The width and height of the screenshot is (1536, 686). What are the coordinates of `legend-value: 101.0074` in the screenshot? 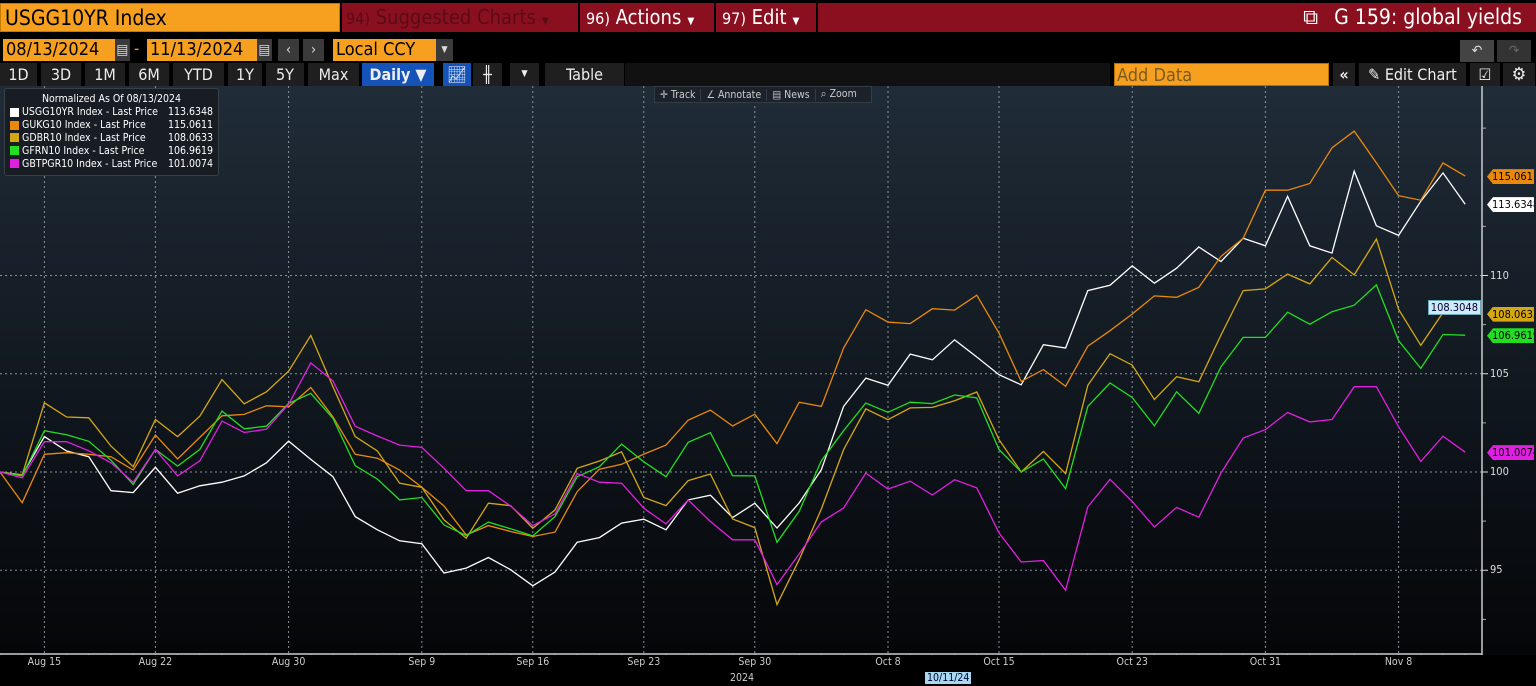 It's located at (190, 163).